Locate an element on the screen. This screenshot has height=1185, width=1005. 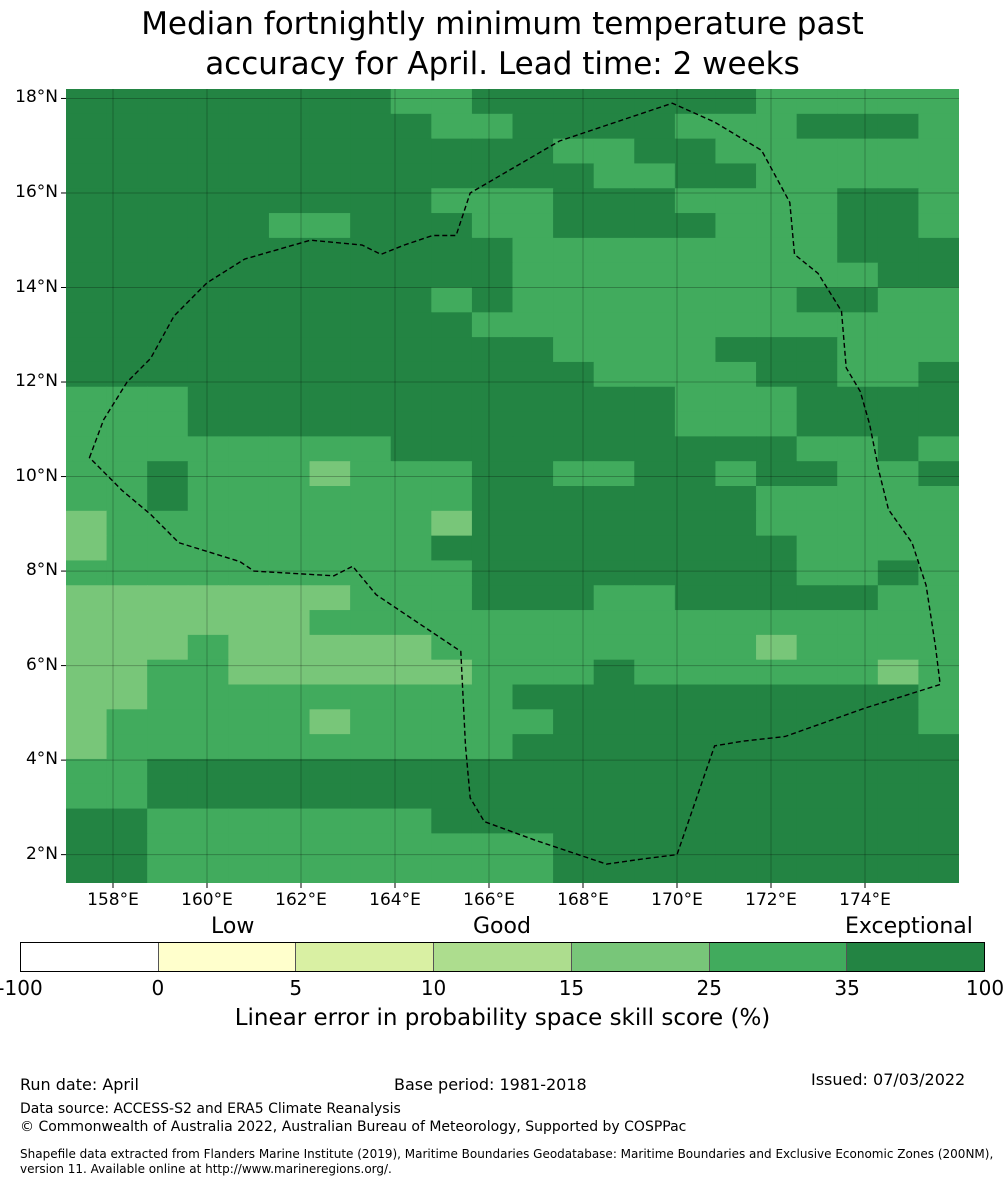
run-date: Run date: April is located at coordinates (79, 1084).